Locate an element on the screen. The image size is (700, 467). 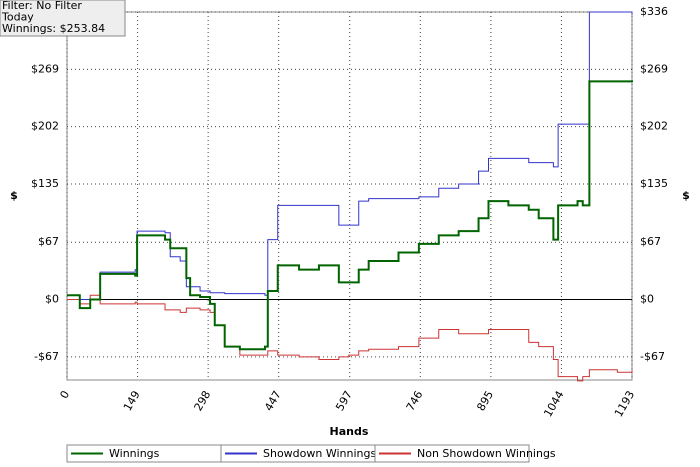
y-tick-label: $202 is located at coordinates (45, 126).